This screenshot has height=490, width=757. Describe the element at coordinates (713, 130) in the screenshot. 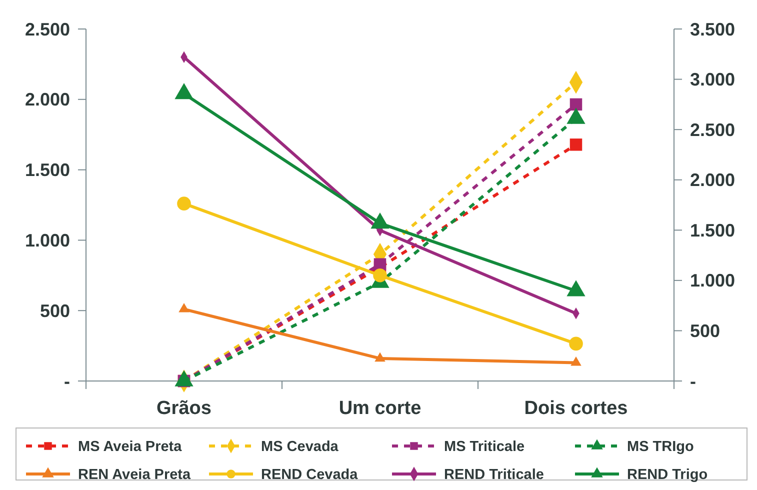

I see `y2-tick-label: 2.500` at that location.